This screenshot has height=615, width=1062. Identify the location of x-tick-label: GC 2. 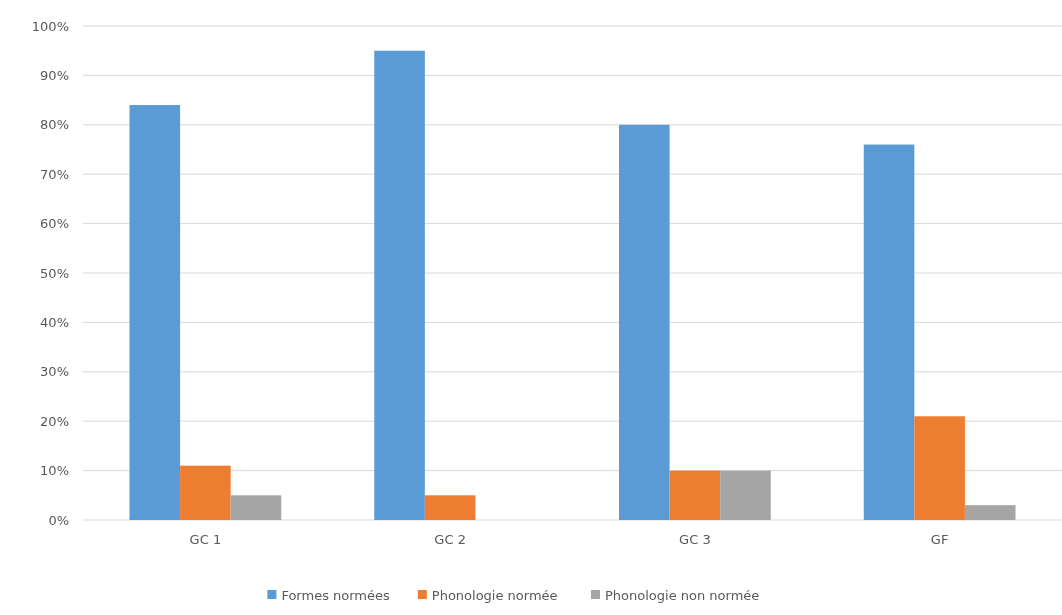
(450, 539).